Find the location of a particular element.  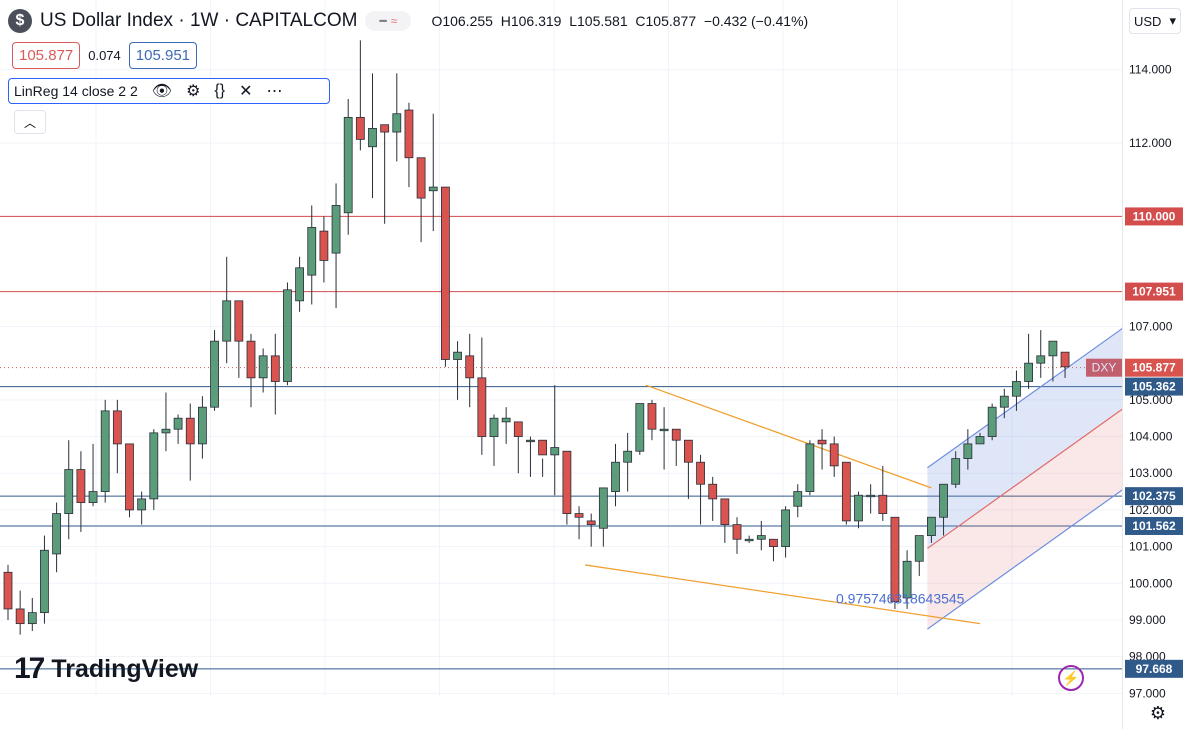

currency-selector: USD ▾ is located at coordinates (1155, 21).